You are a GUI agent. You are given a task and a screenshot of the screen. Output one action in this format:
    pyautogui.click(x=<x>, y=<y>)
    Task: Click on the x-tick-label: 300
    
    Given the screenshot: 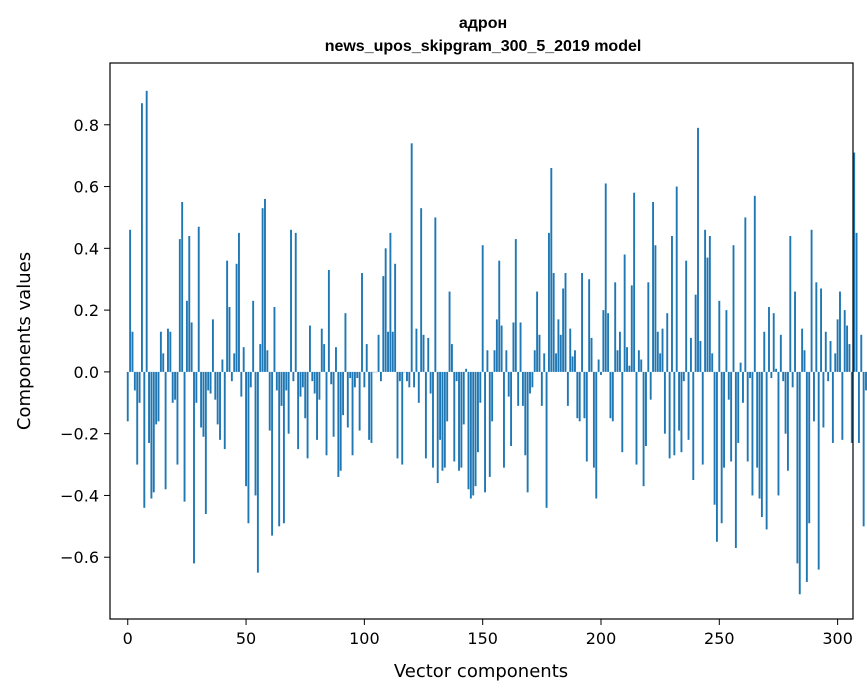 What is the action you would take?
    pyautogui.click(x=837, y=638)
    